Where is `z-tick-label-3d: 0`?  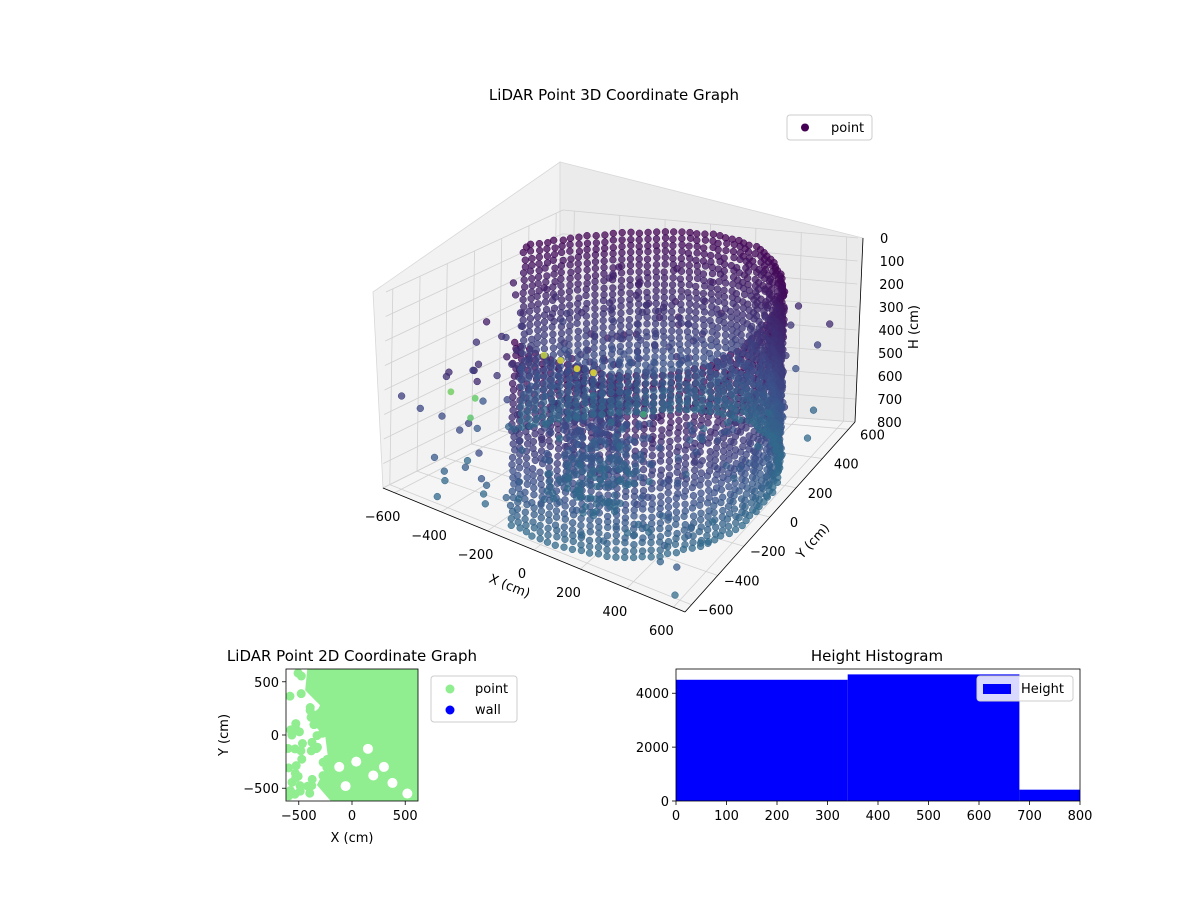 z-tick-label-3d: 0 is located at coordinates (884, 239).